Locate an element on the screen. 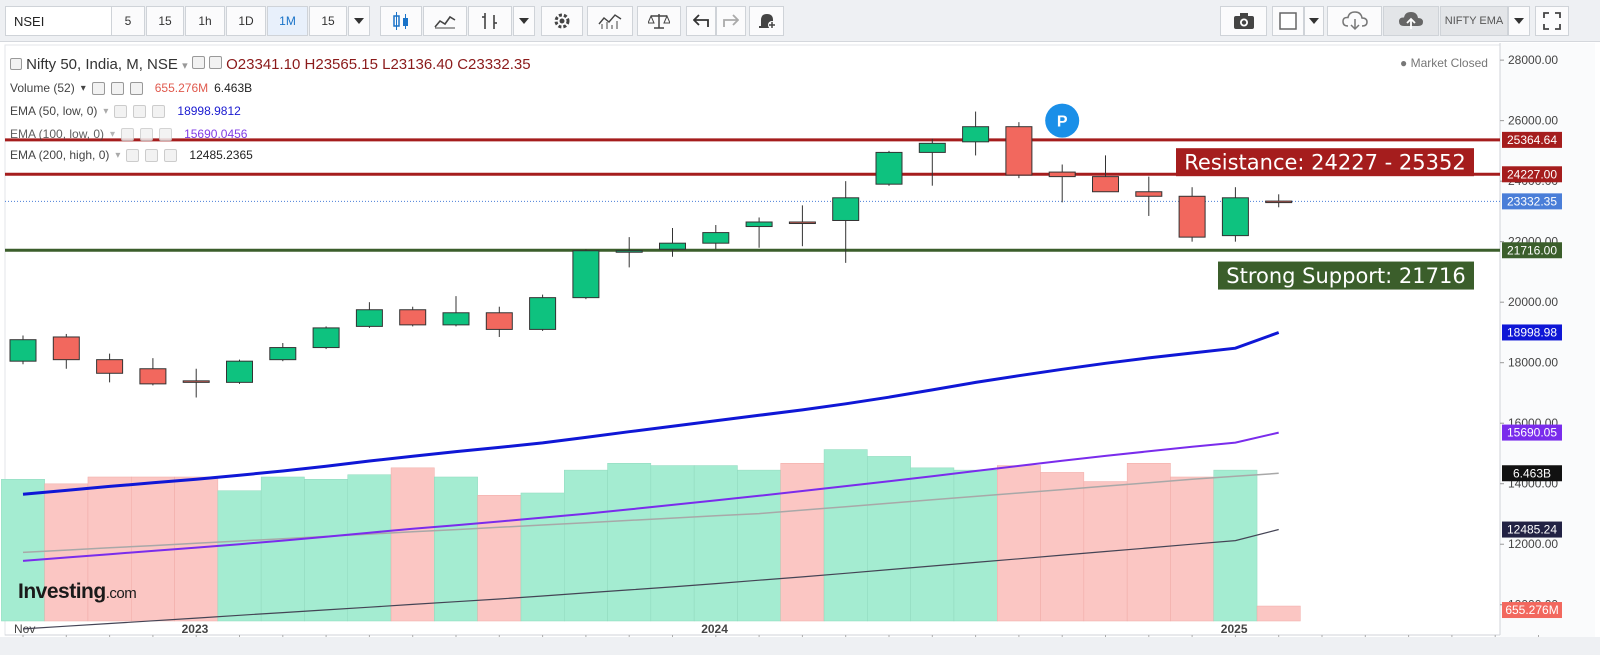 This screenshot has width=1600, height=655. layout-dropdown-arrow is located at coordinates (1314, 21).